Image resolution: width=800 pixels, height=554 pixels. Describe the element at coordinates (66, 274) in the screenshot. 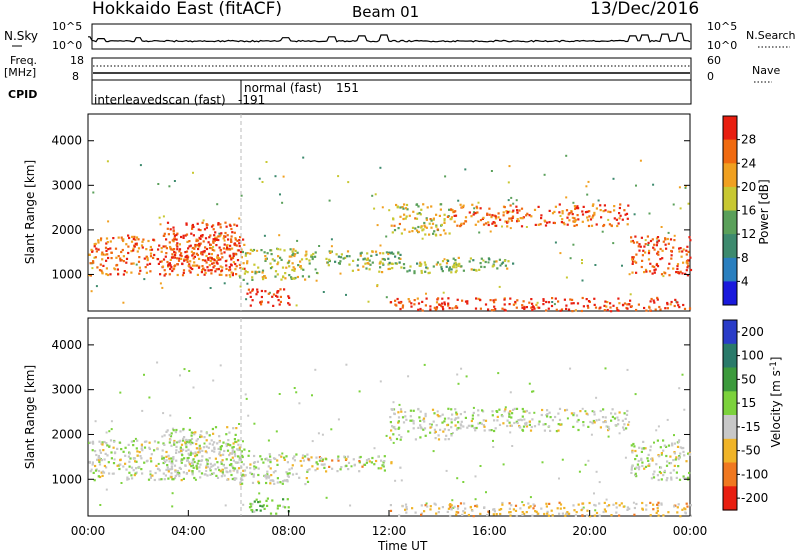

I see `y-tick-label: 1000` at that location.